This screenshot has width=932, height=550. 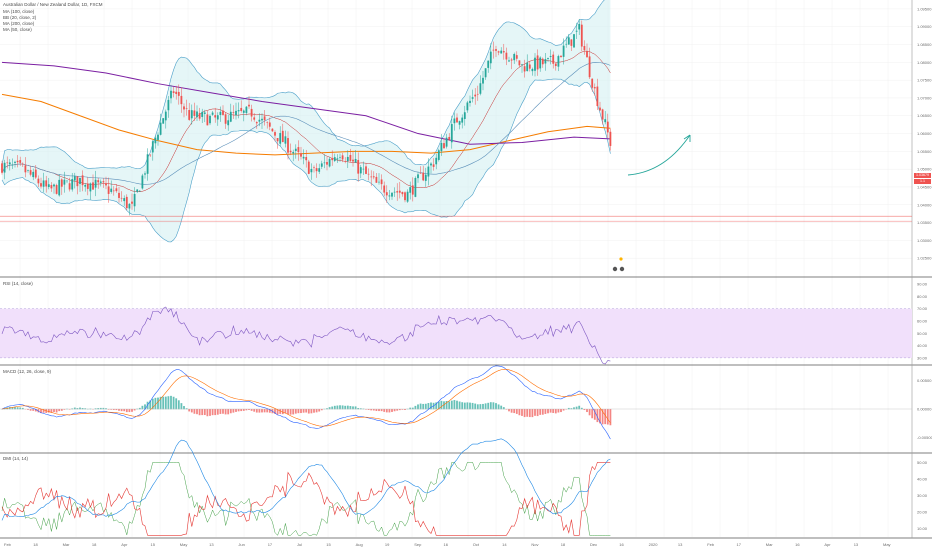 What do you see at coordinates (922, 175) in the screenshot?
I see `current-price-badge: 1.03679` at bounding box center [922, 175].